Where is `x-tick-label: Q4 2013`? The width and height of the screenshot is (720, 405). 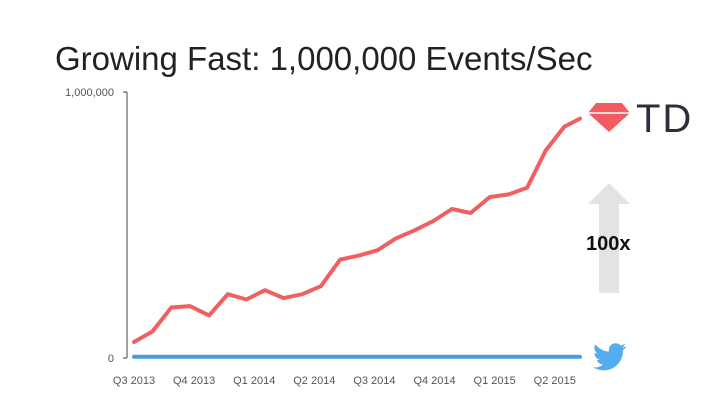
x-tick-label: Q4 2013 is located at coordinates (194, 381).